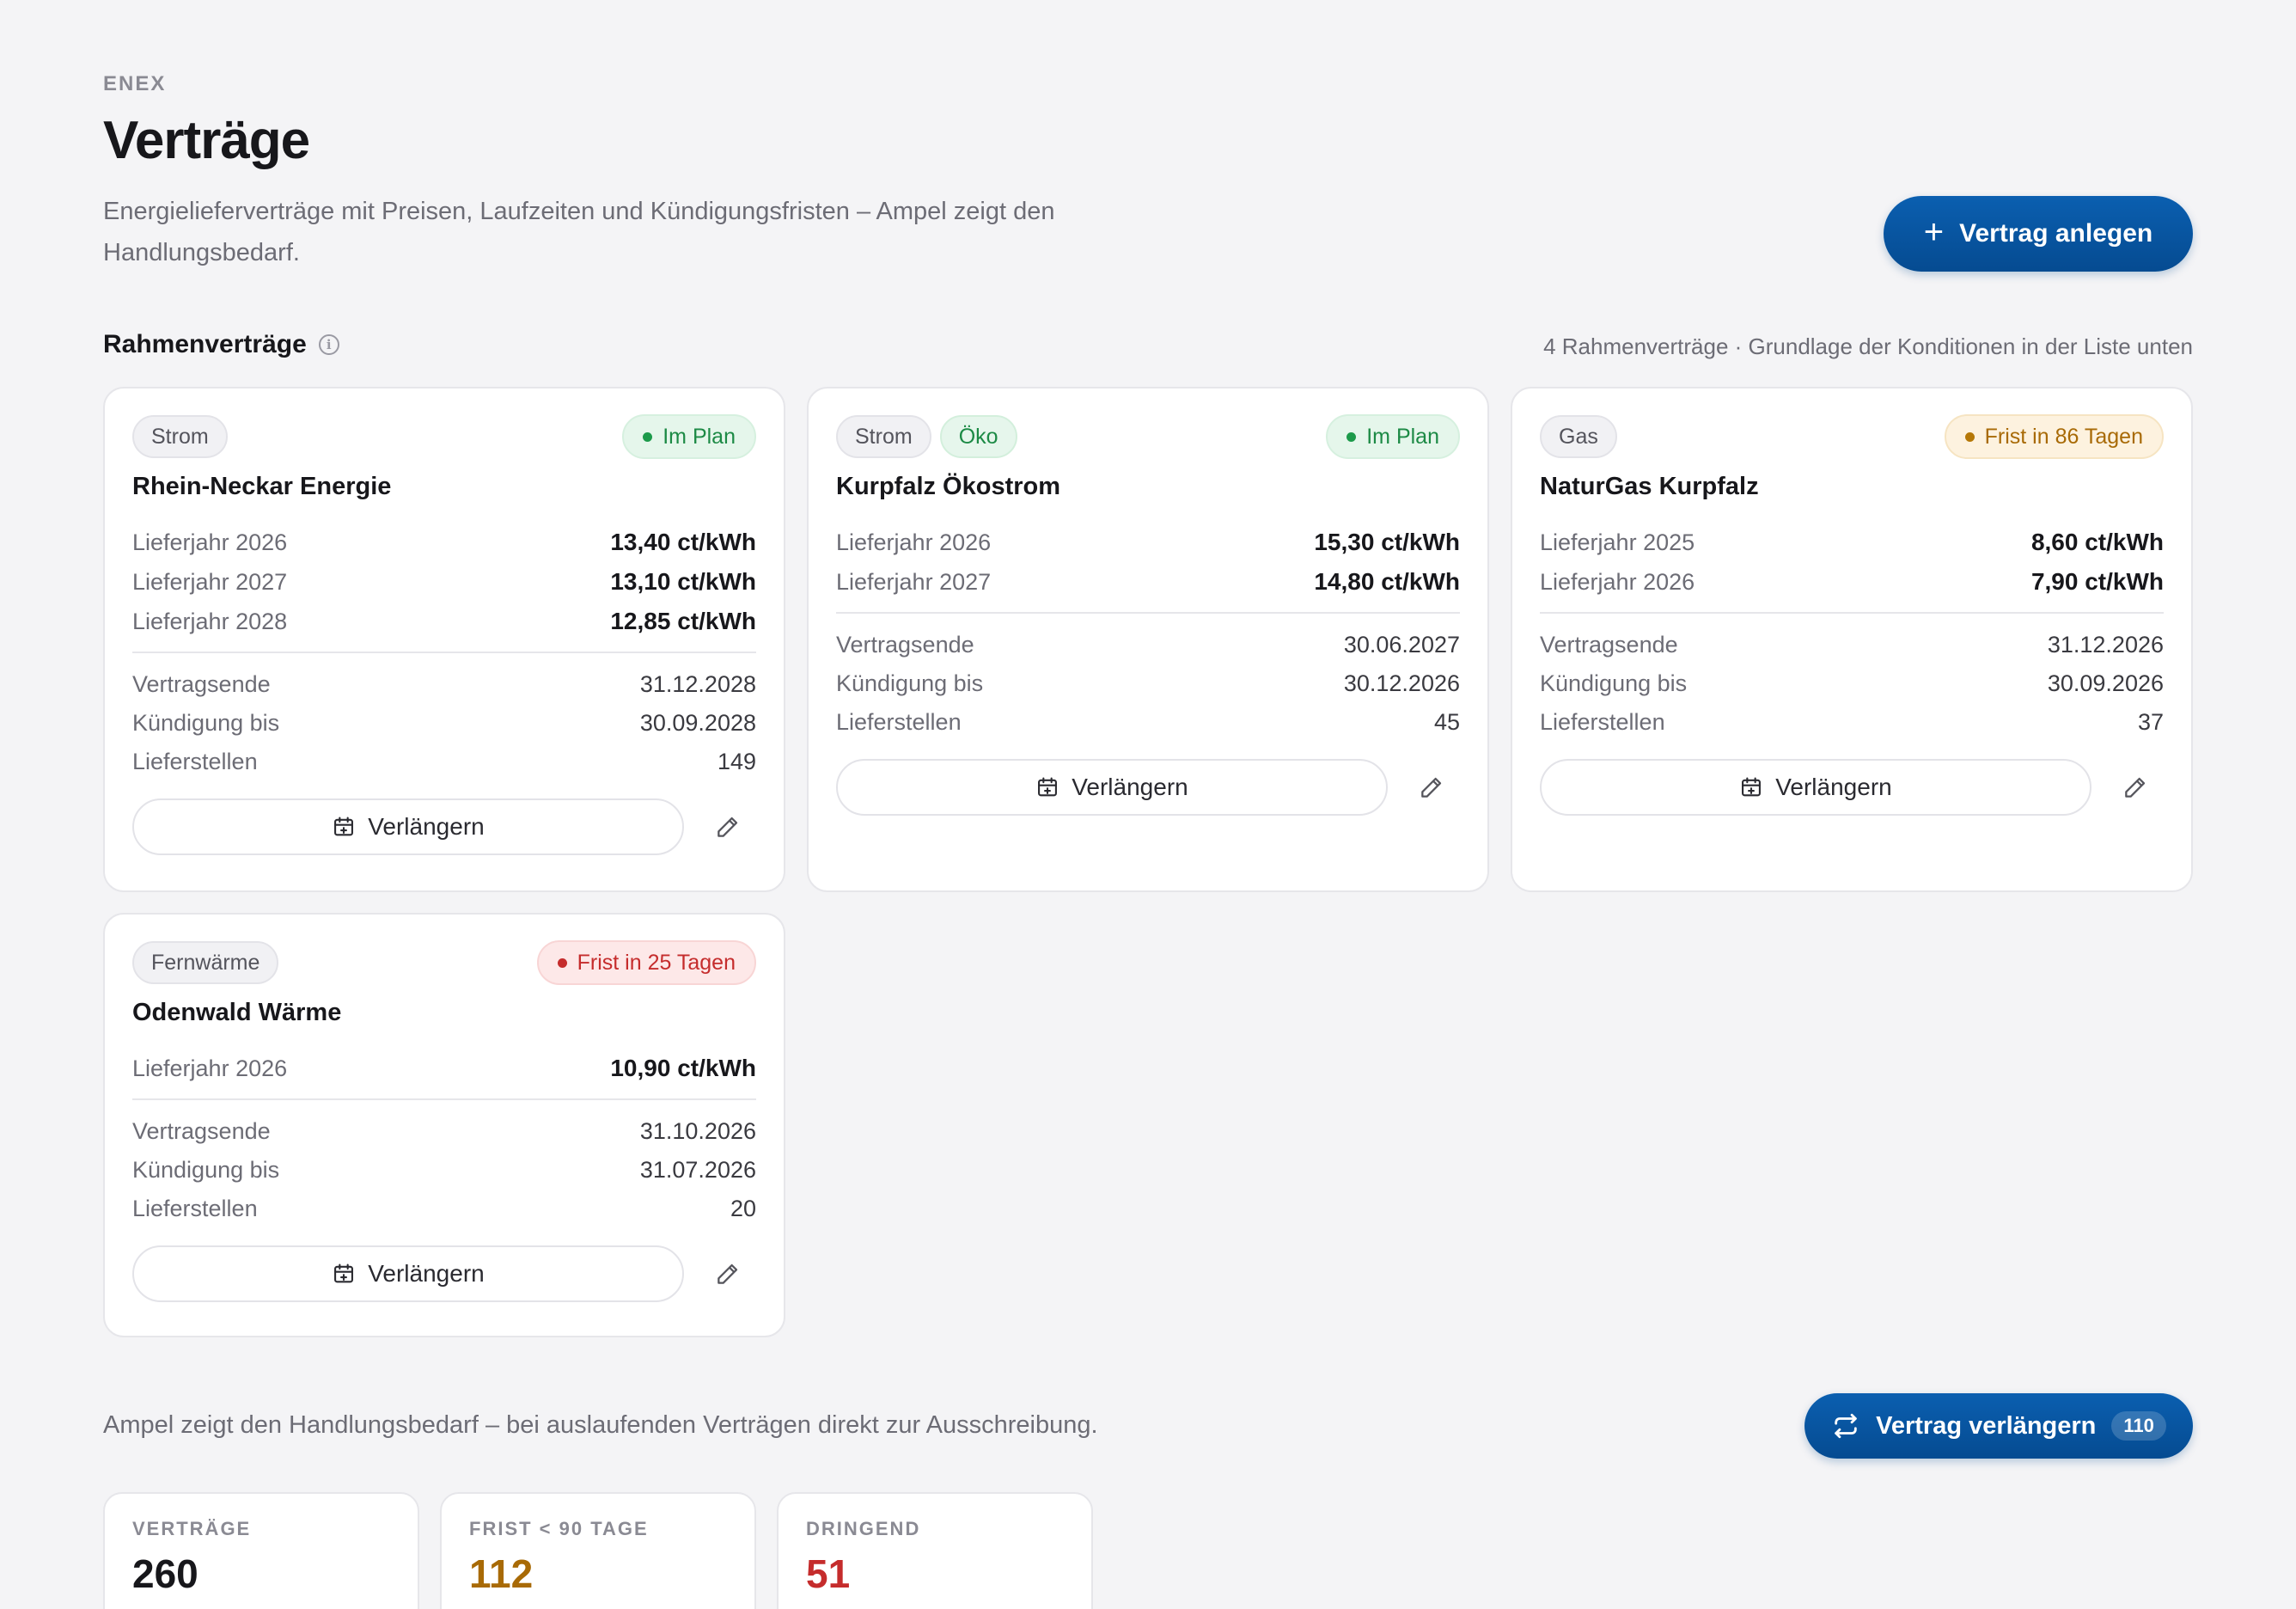  I want to click on contract-end-row: Vertragsende 31.12.2026, so click(1852, 645).